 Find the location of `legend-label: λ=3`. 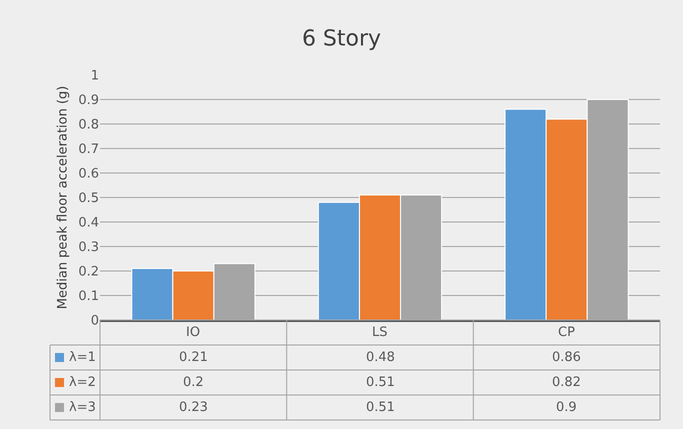

legend-label: λ=3 is located at coordinates (82, 407).